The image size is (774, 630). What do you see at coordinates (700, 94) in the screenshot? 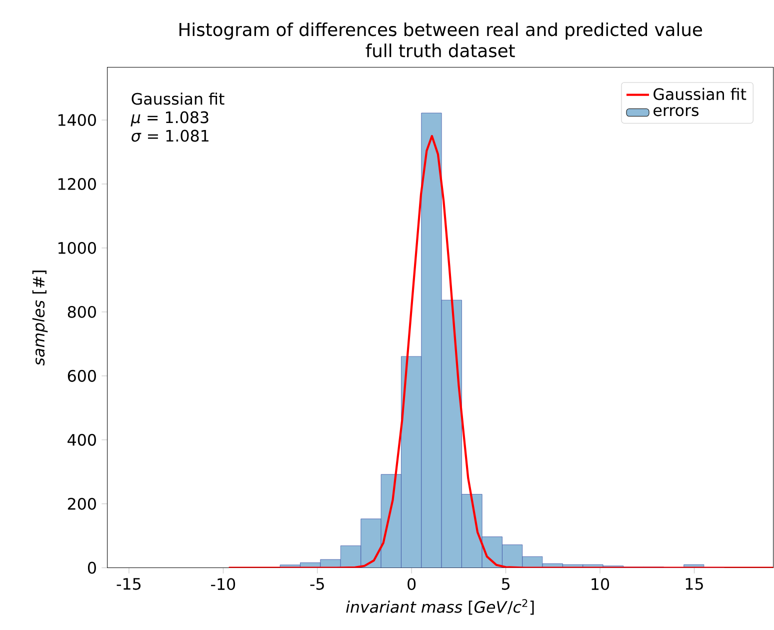
I see `legend-label: Gaussian fit` at bounding box center [700, 94].